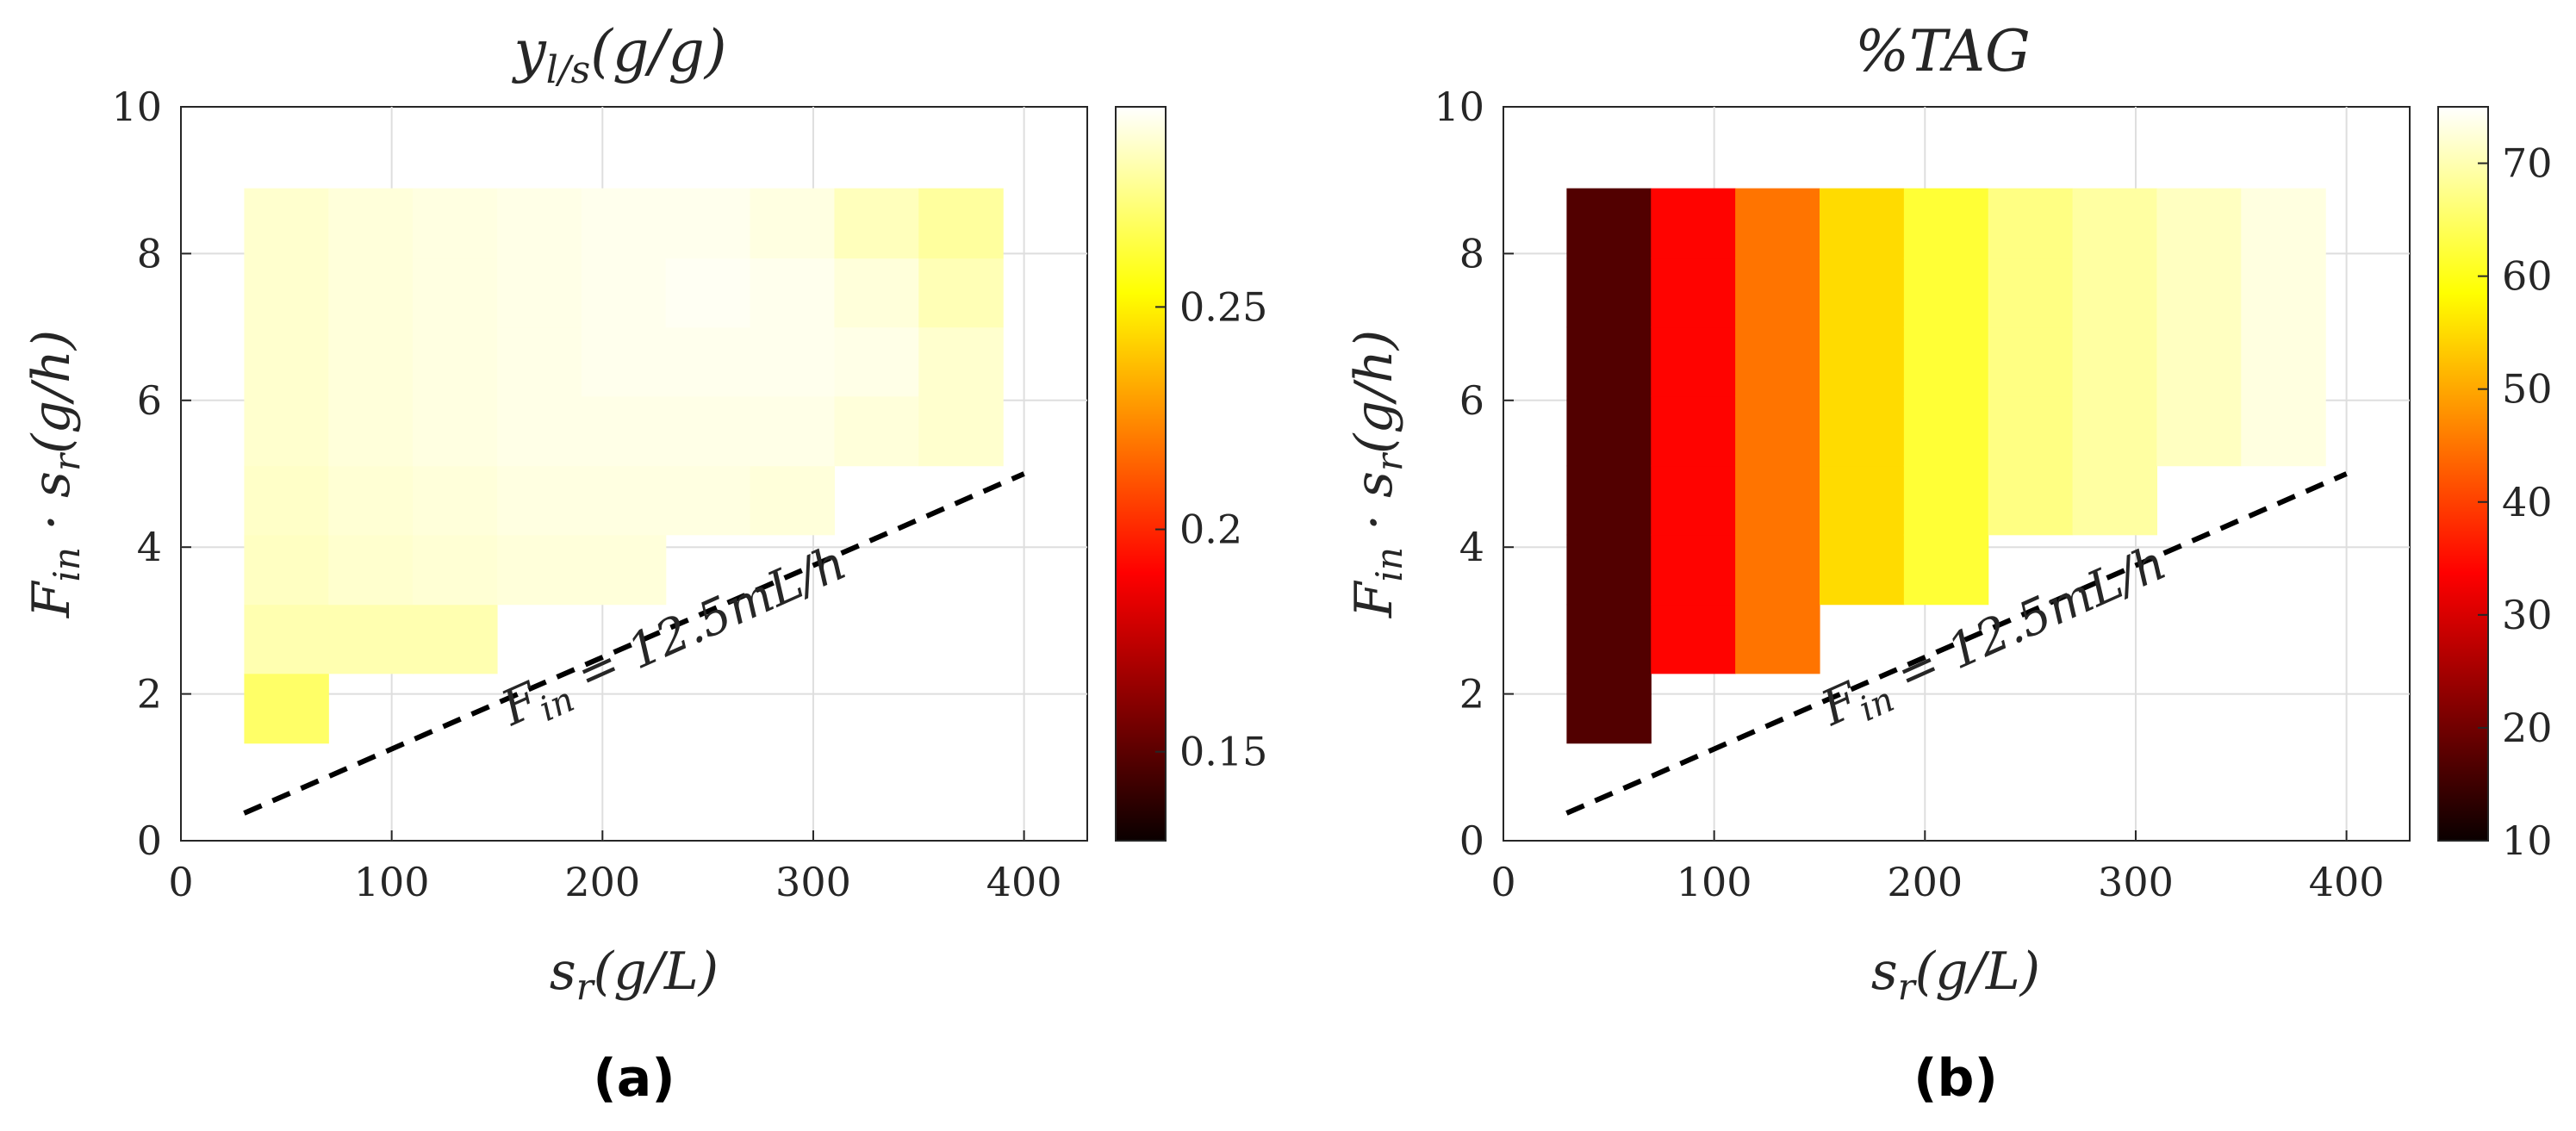  Describe the element at coordinates (1223, 752) in the screenshot. I see `colorbar-tick-label: 0.15` at that location.